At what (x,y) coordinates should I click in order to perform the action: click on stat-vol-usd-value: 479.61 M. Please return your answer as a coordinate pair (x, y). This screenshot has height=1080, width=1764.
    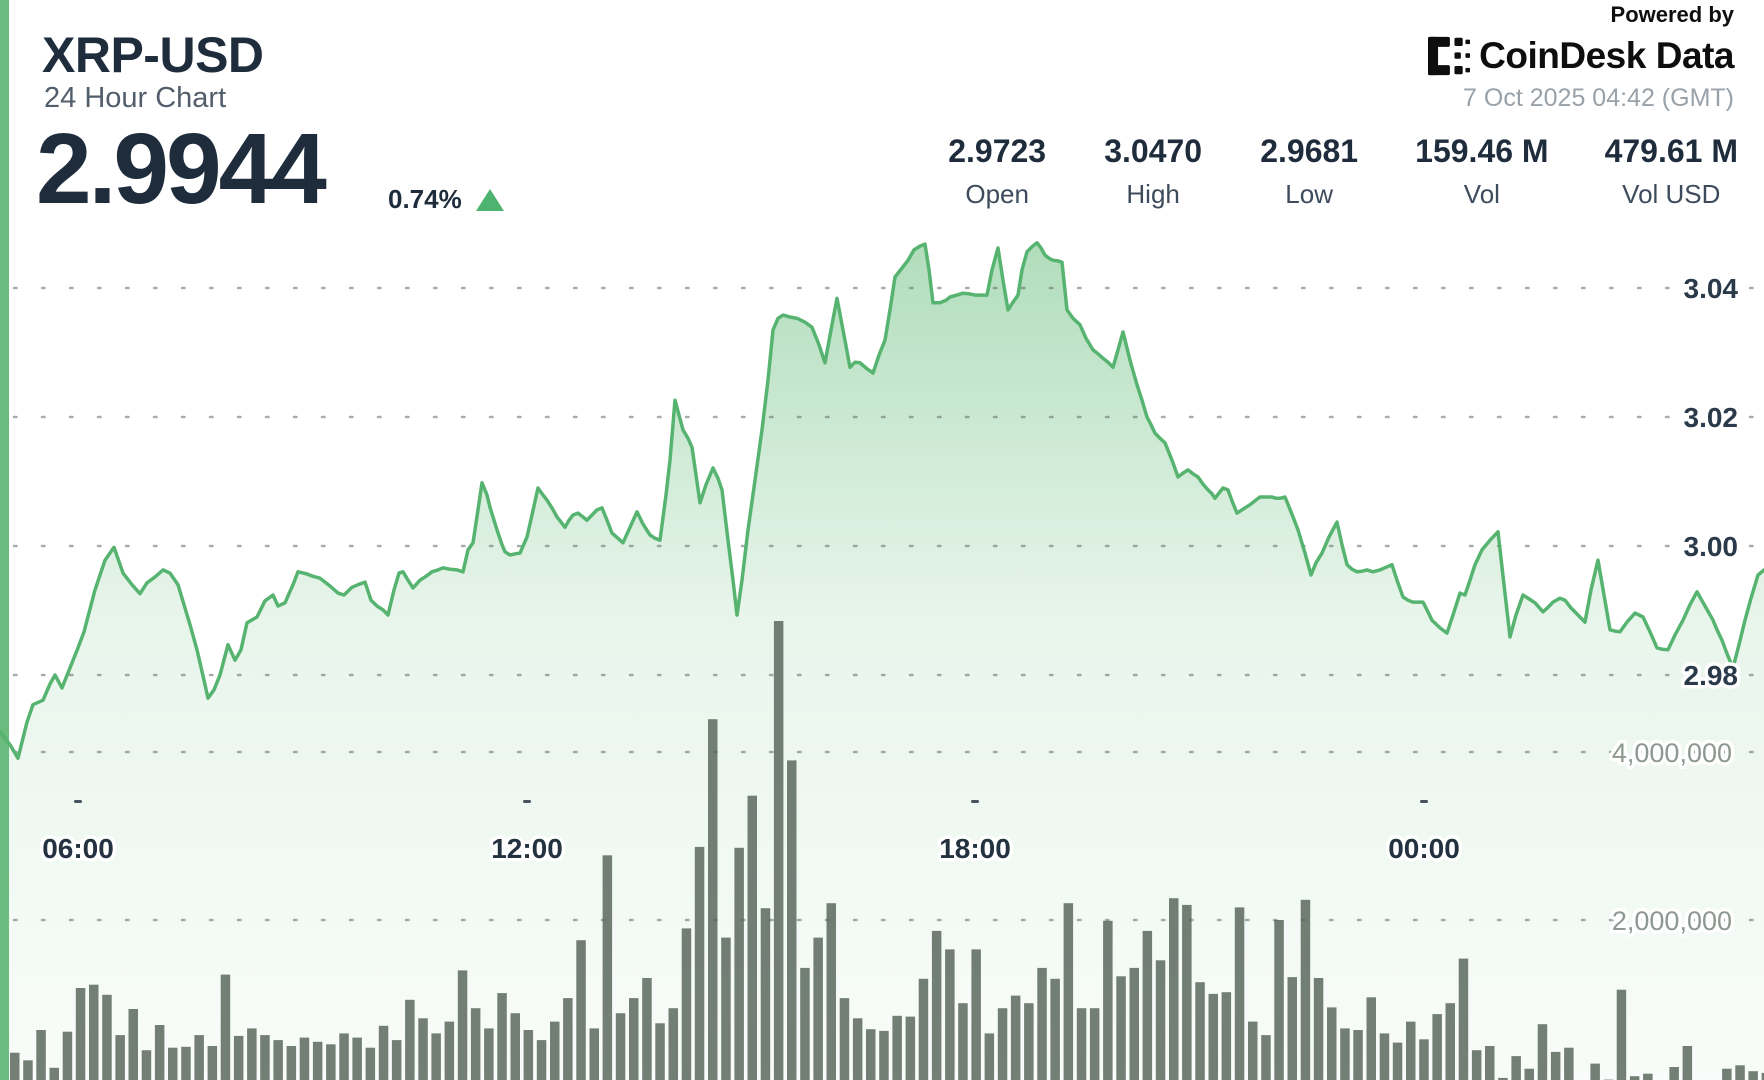
    Looking at the image, I should click on (1671, 151).